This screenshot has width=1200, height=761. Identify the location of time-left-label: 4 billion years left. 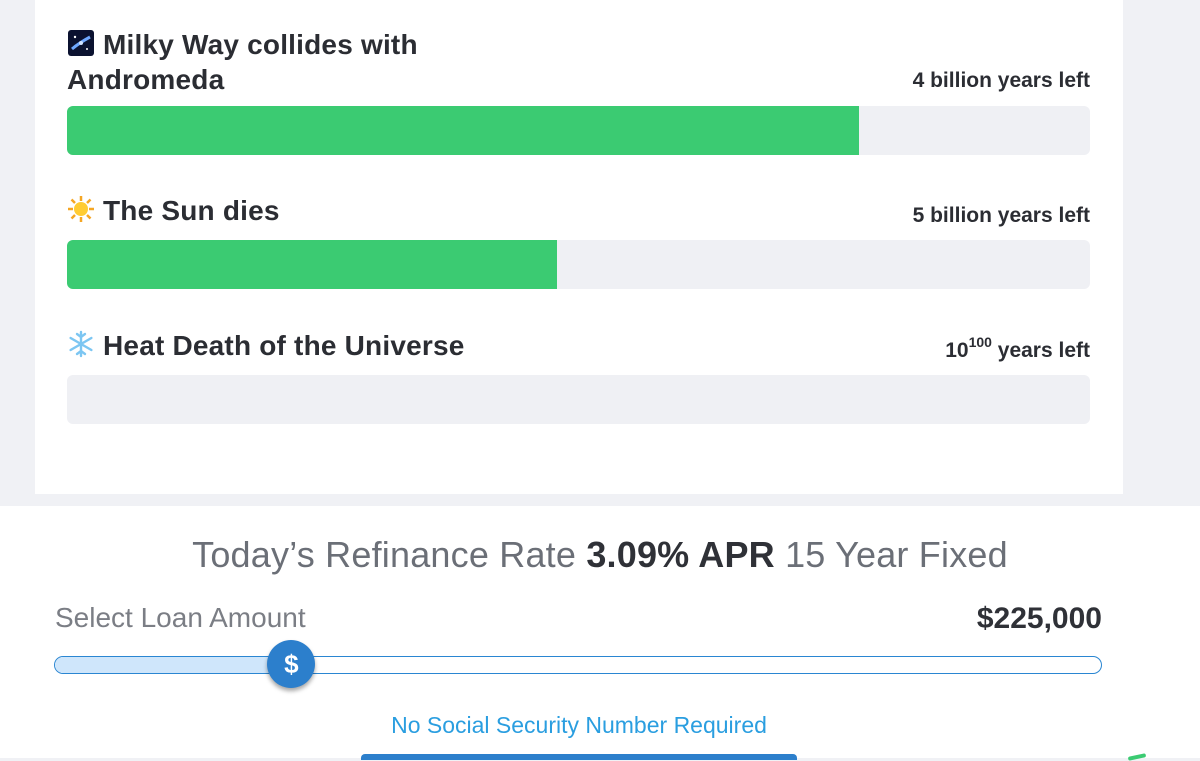
(1001, 80).